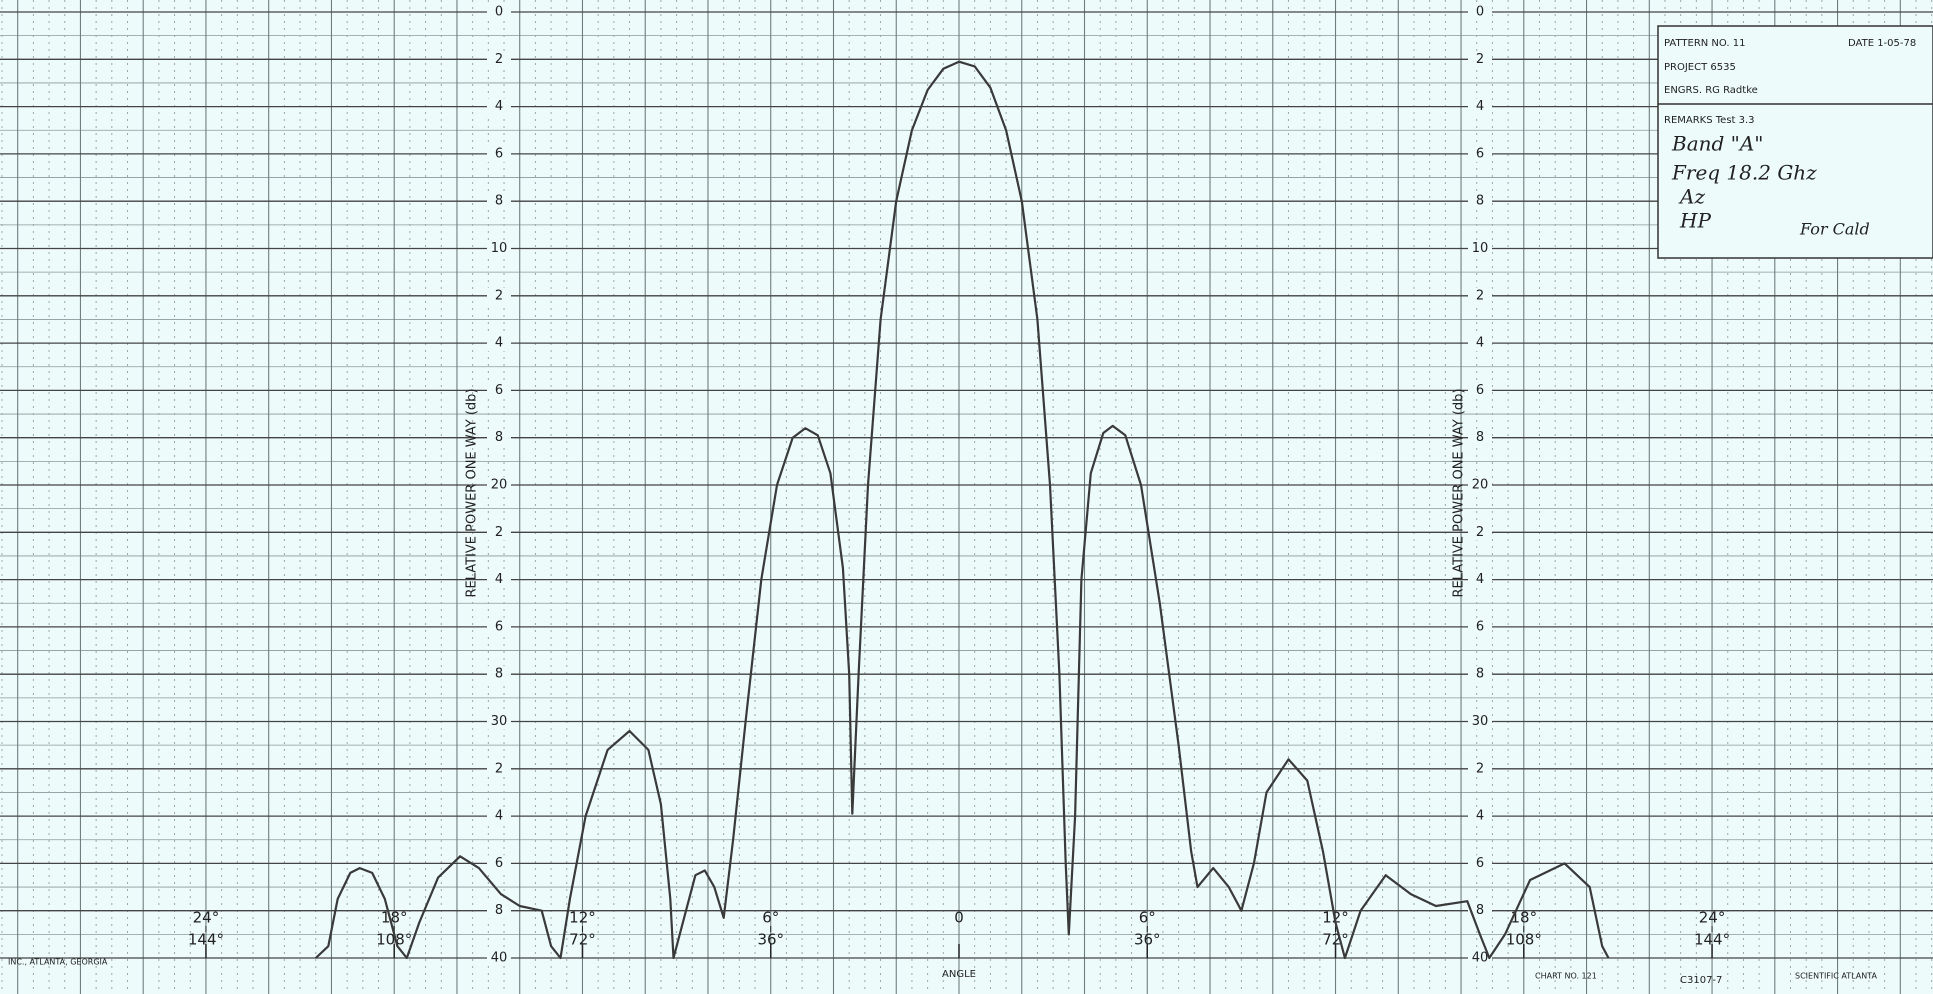  What do you see at coordinates (1836, 976) in the screenshot?
I see `footer-right: SCIENTIFIC ATLANTA` at bounding box center [1836, 976].